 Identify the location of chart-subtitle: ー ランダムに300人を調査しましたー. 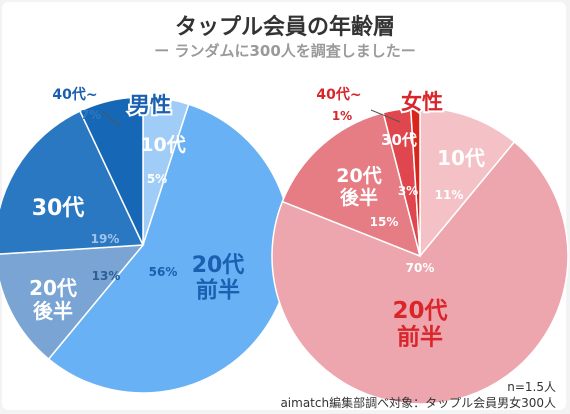
(285, 51).